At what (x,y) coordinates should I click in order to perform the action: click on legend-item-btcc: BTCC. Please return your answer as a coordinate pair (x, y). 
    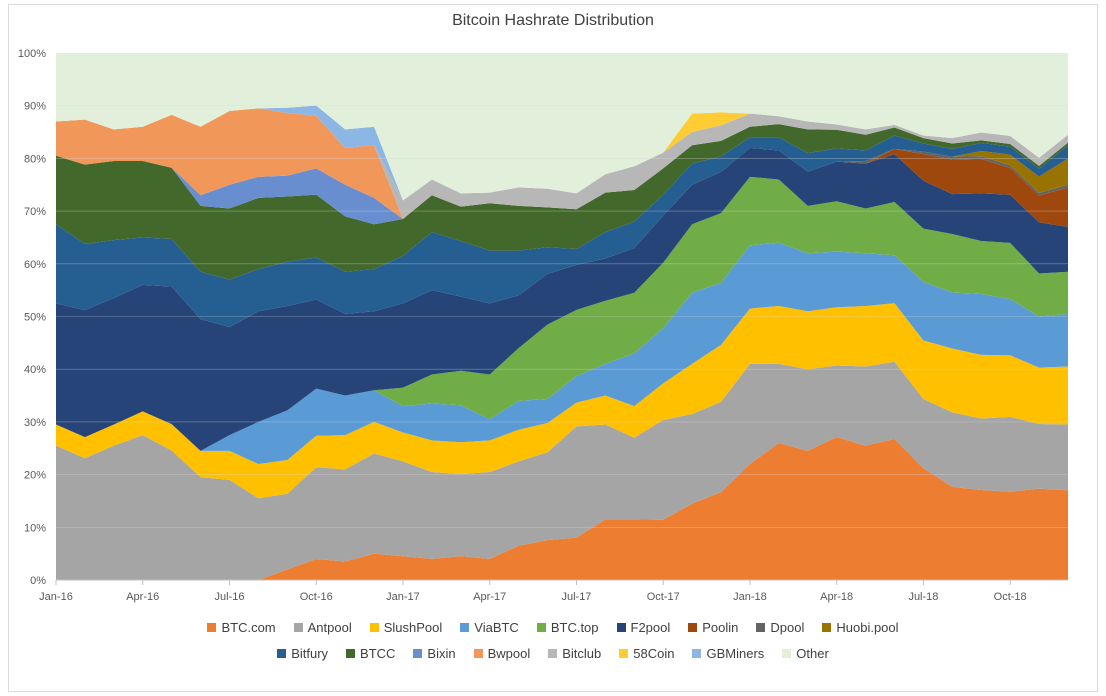
    Looking at the image, I should click on (370, 653).